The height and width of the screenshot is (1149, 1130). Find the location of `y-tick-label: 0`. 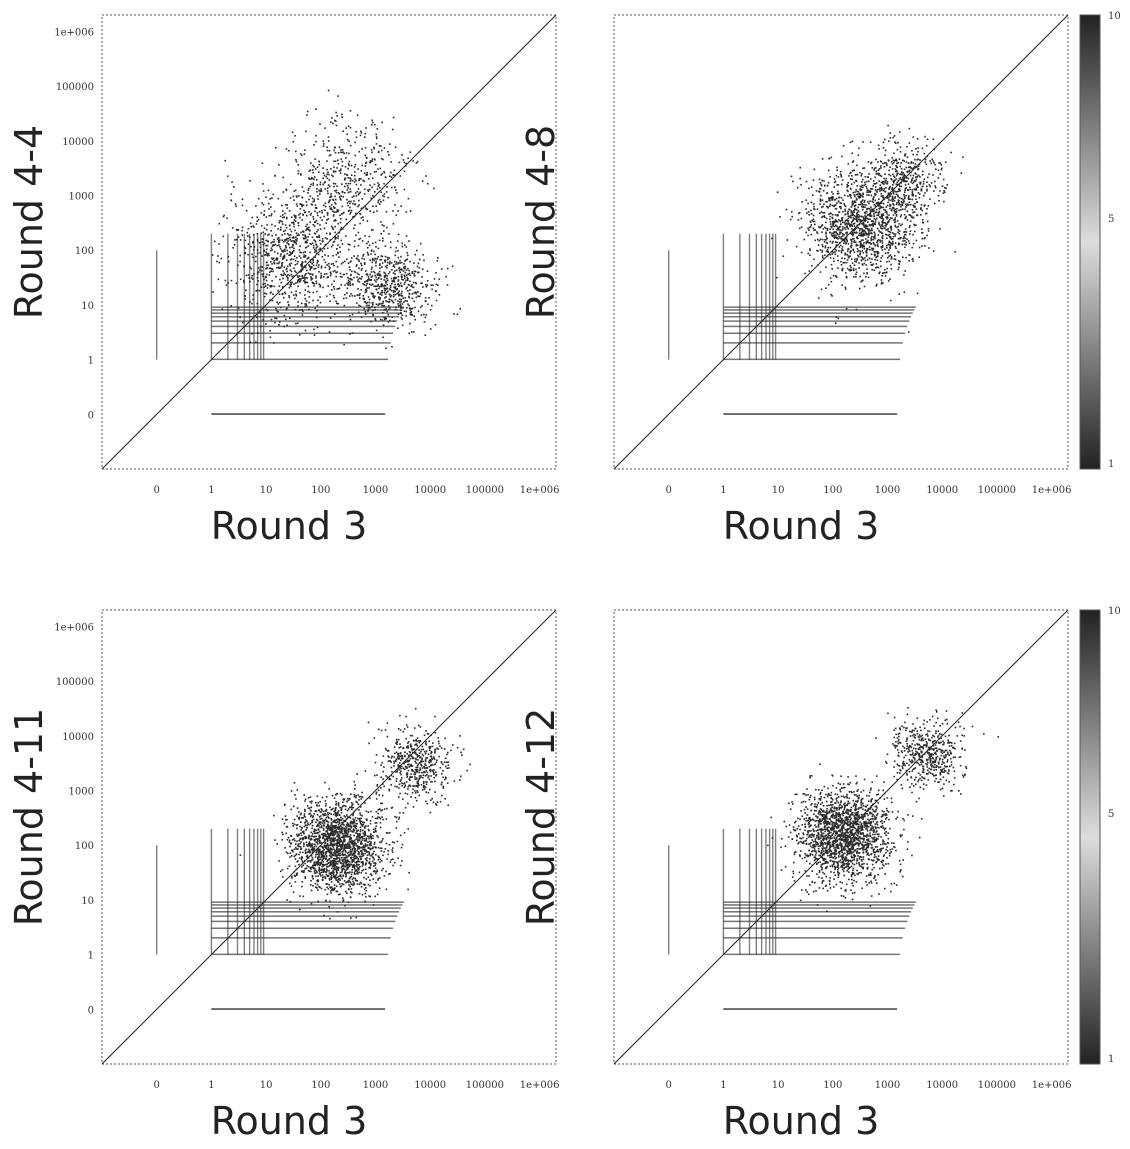

y-tick-label: 0 is located at coordinates (91, 415).